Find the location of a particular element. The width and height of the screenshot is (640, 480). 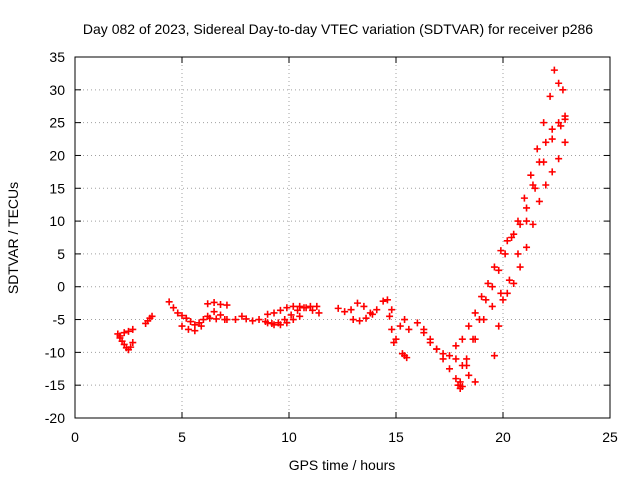

x-tick-label: 5 is located at coordinates (182, 437).